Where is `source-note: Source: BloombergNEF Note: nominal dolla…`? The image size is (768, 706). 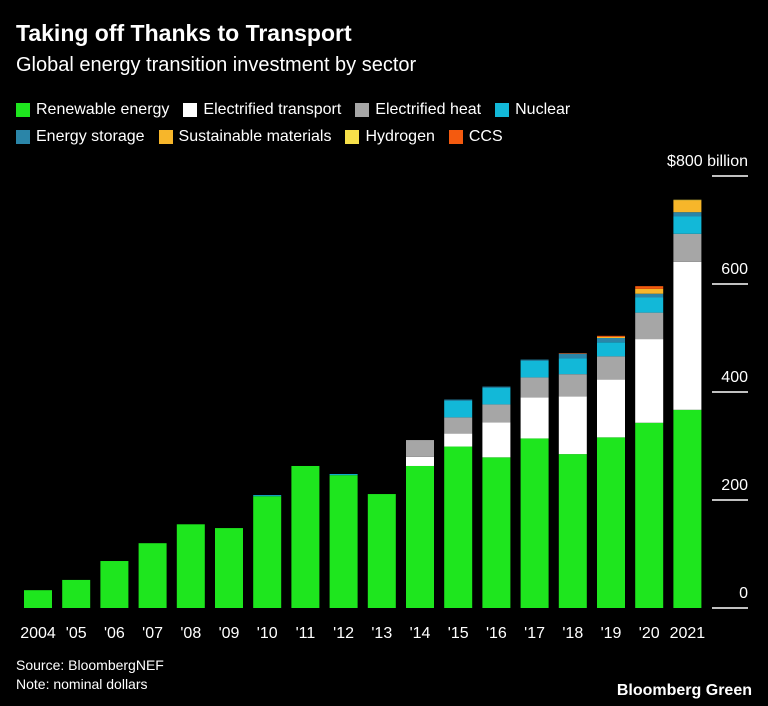 source-note: Source: BloombergNEF Note: nominal dolla… is located at coordinates (90, 675).